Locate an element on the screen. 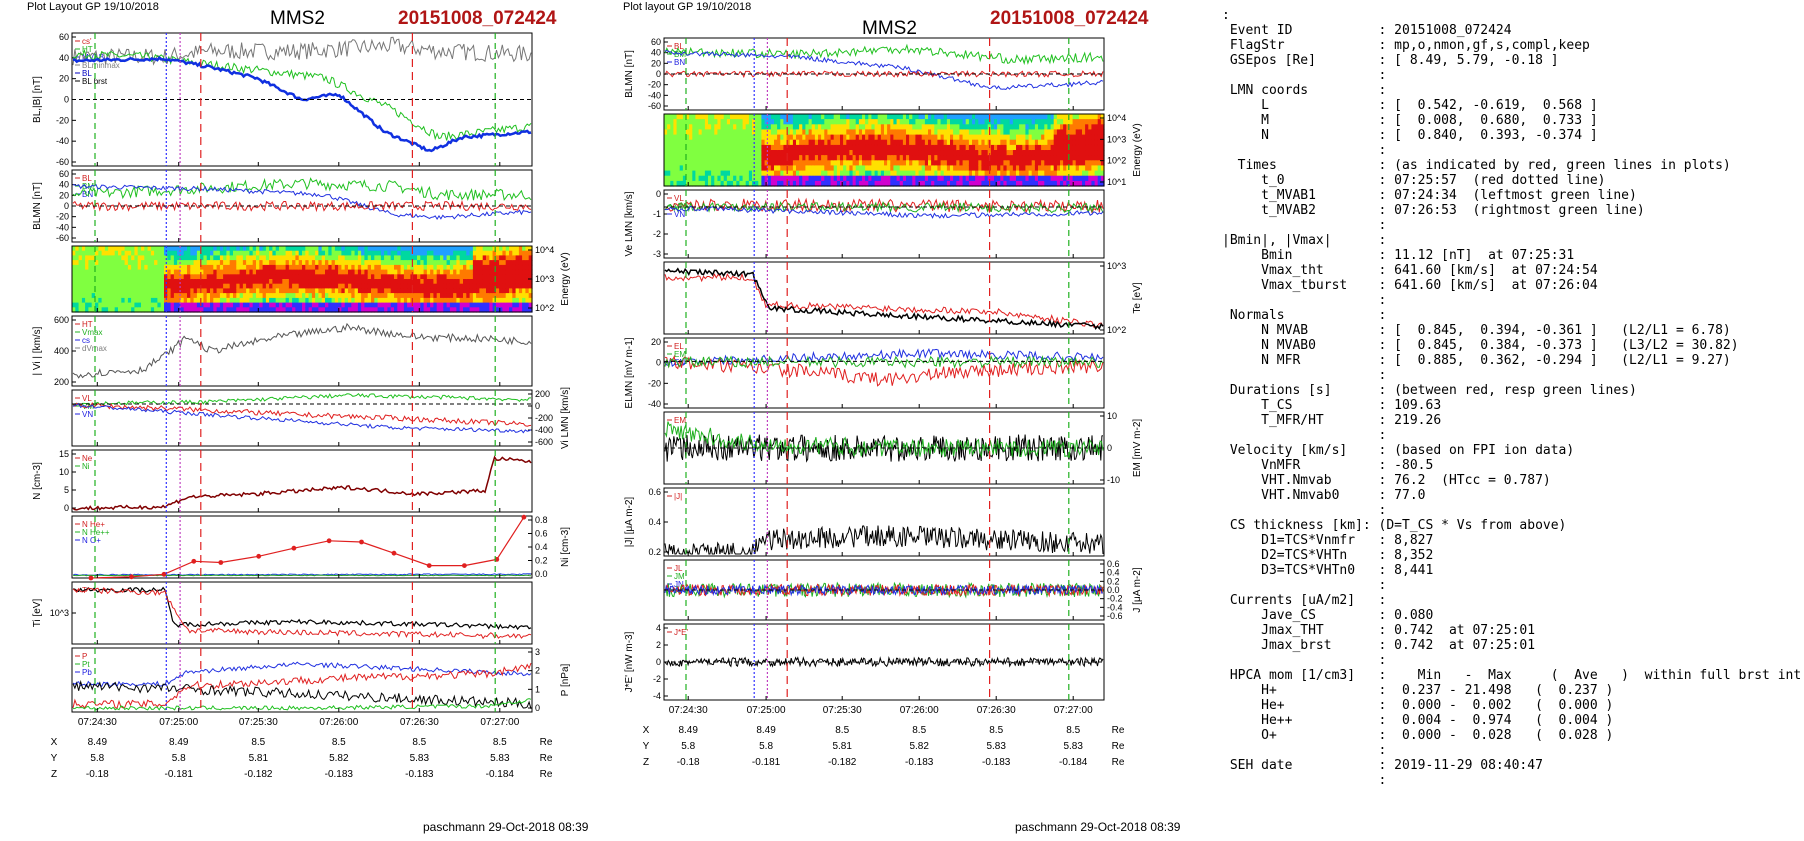 This screenshot has width=1804, height=841. legend-entry: BL is located at coordinates (87, 178).